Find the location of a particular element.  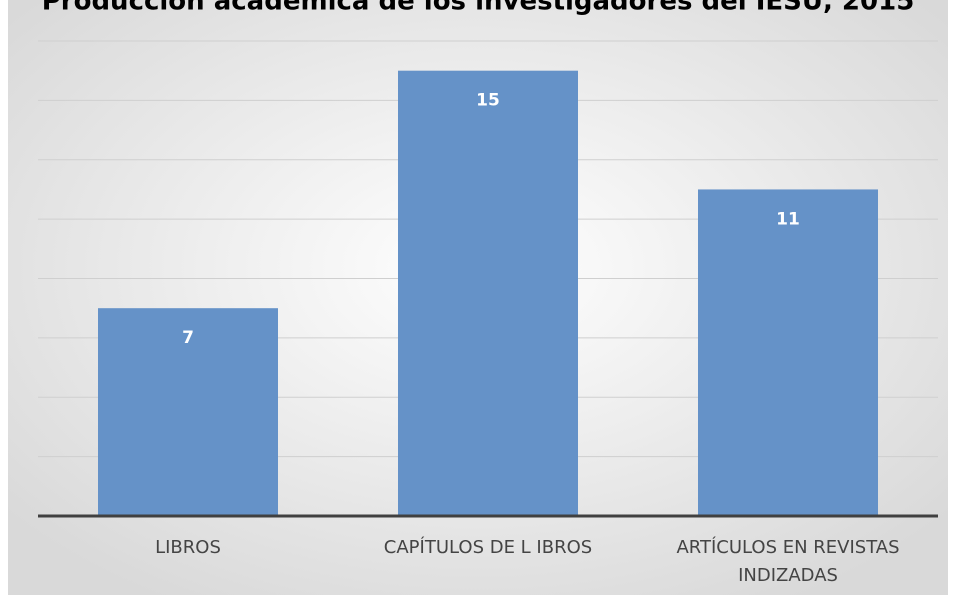

x-tick-label: LIBROS is located at coordinates (188, 547).